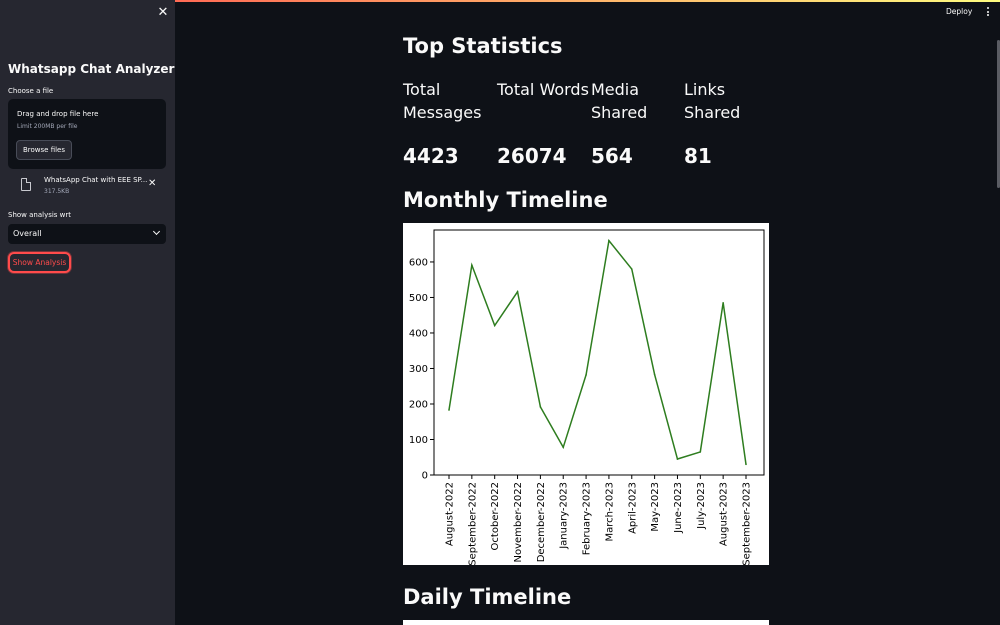 The image size is (1000, 625). What do you see at coordinates (483, 46) in the screenshot?
I see `top-statistics-heading: Top Statistics` at bounding box center [483, 46].